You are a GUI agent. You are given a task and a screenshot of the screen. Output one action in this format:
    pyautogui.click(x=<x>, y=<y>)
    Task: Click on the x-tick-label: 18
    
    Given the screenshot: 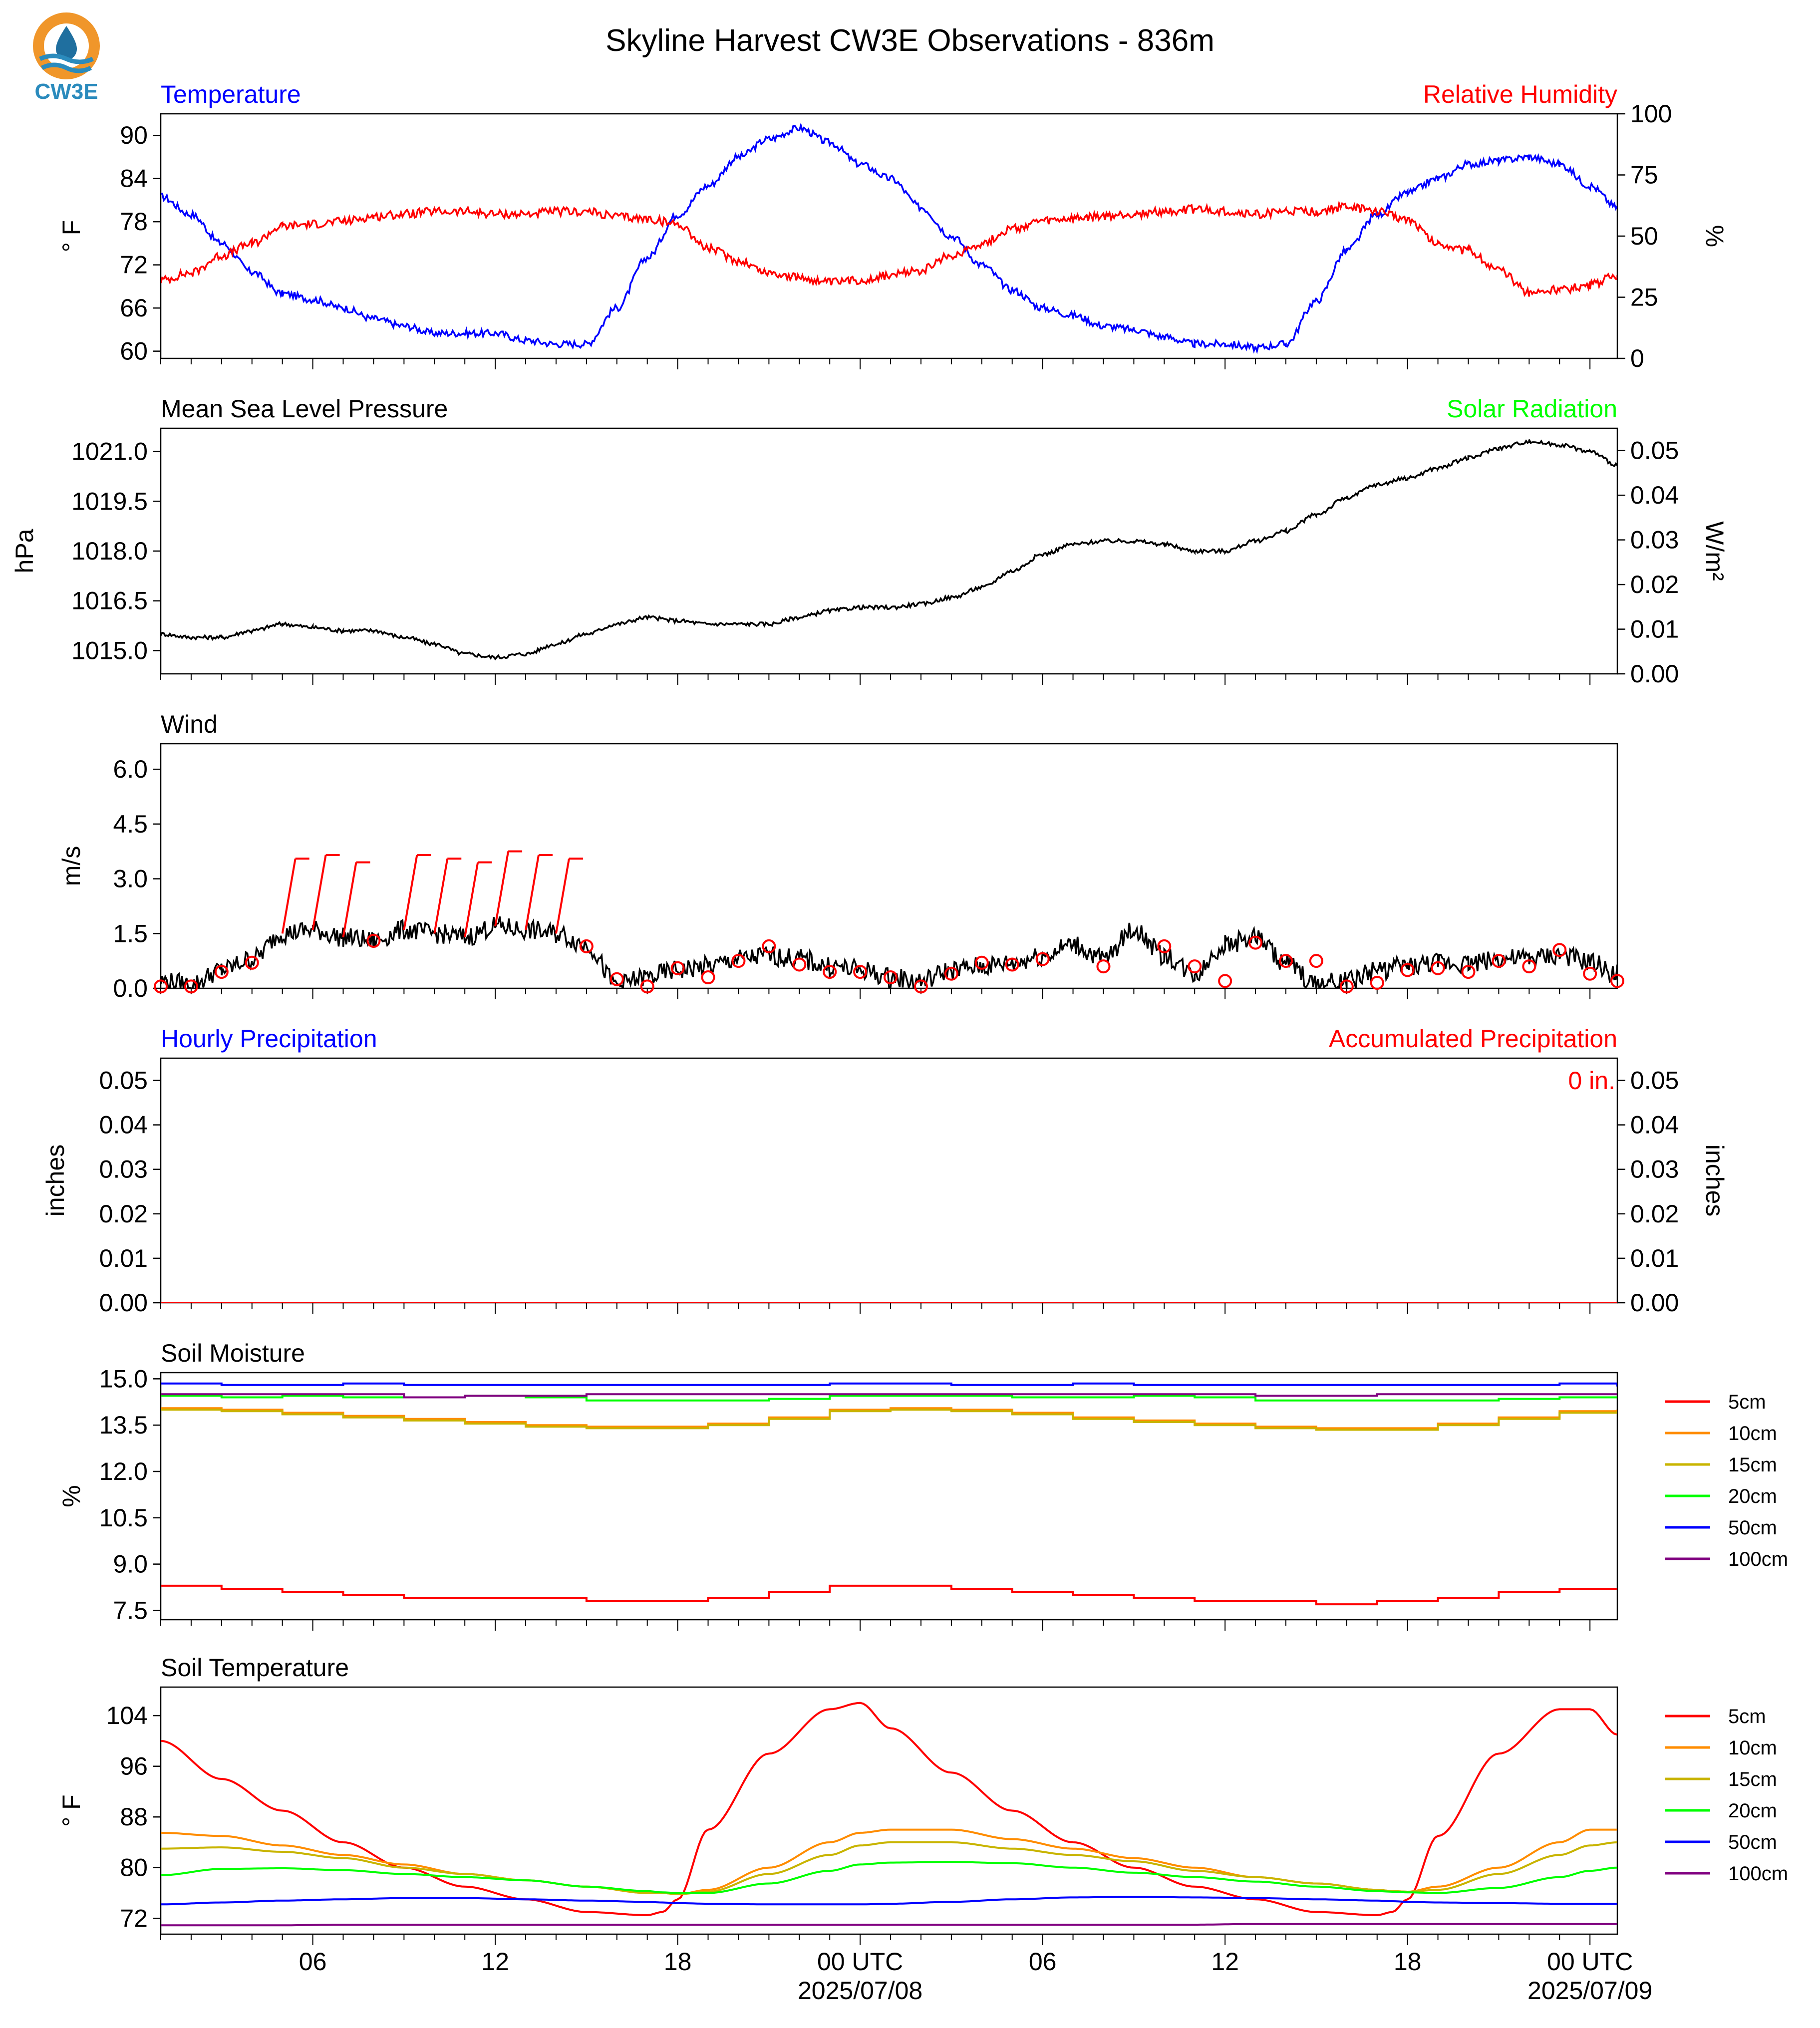 What is the action you would take?
    pyautogui.click(x=678, y=1962)
    